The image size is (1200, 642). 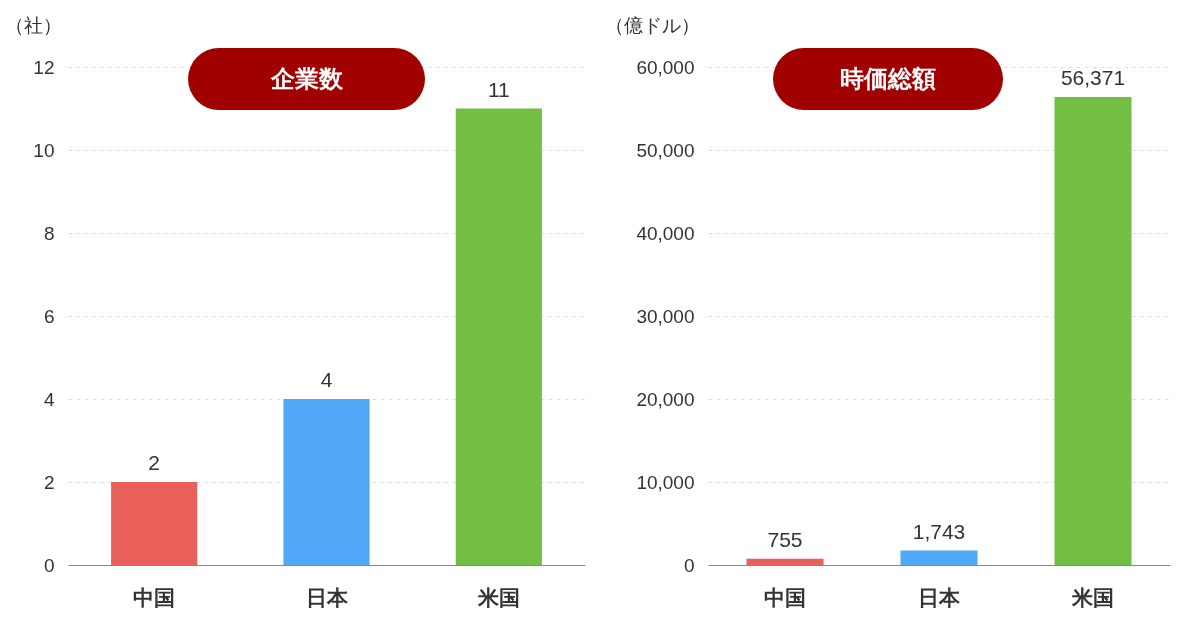 What do you see at coordinates (326, 379) in the screenshot?
I see `data-label: 4` at bounding box center [326, 379].